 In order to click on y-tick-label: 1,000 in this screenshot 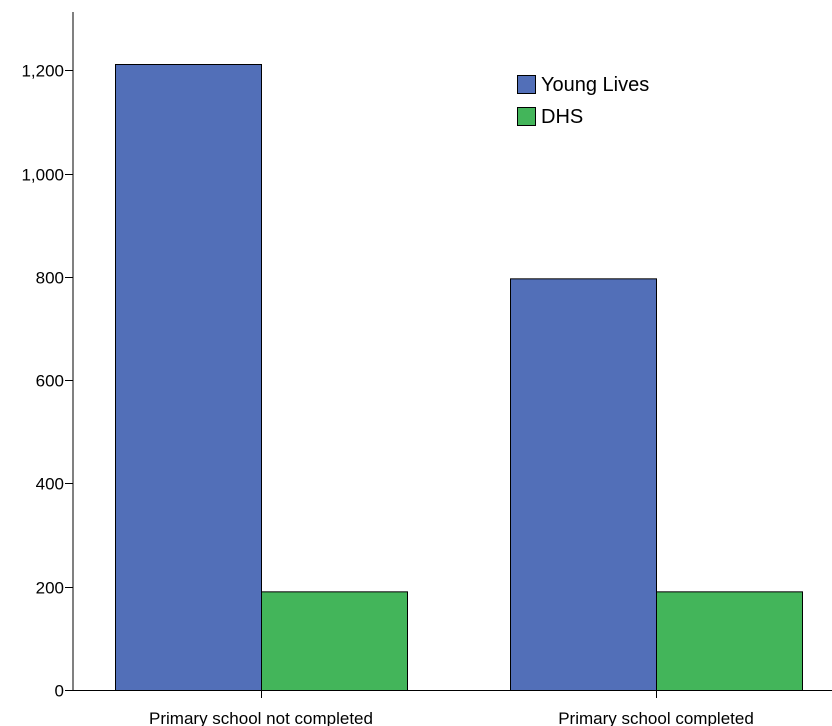, I will do `click(42, 175)`.